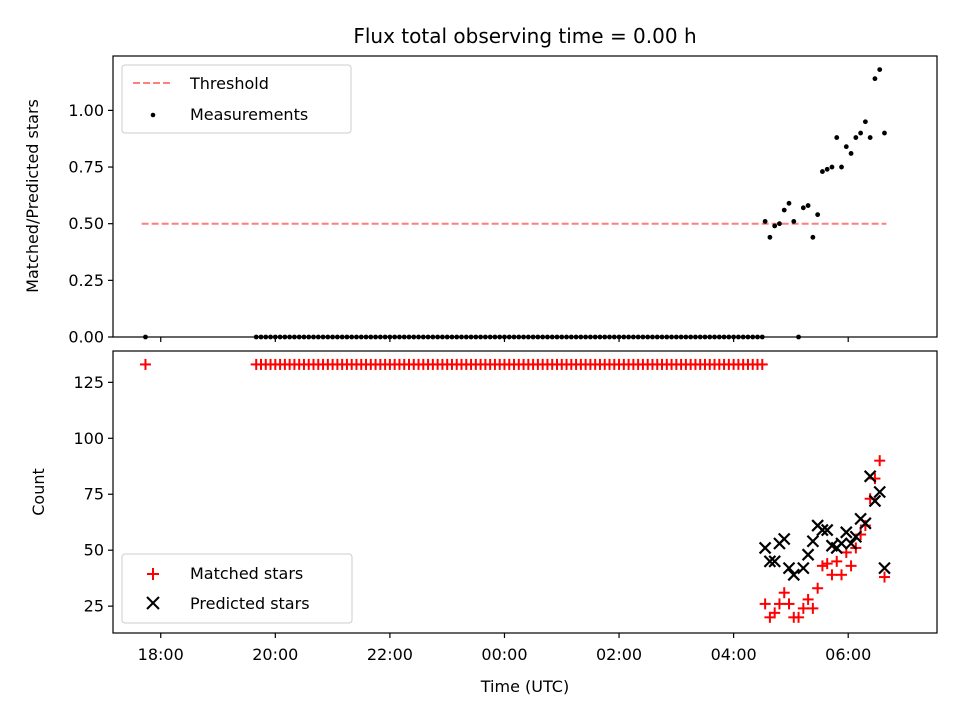 The height and width of the screenshot is (720, 960). I want to click on top-y-tick-label: 0.50, so click(86, 223).